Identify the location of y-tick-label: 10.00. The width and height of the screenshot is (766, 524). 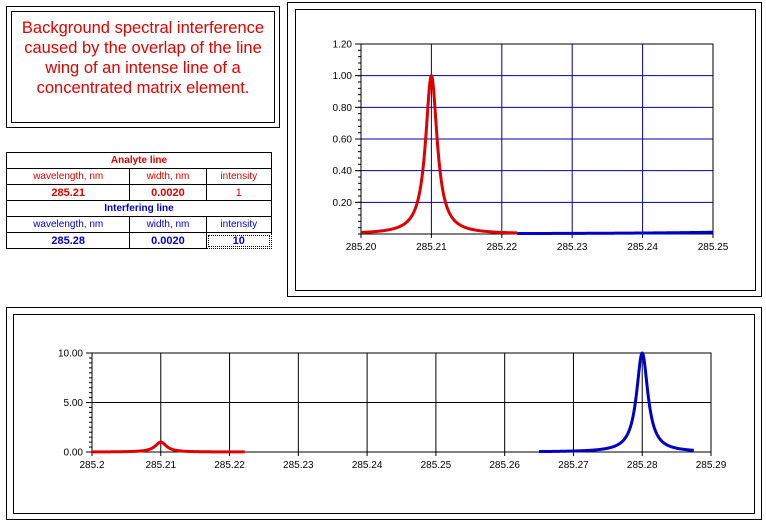
(70, 354).